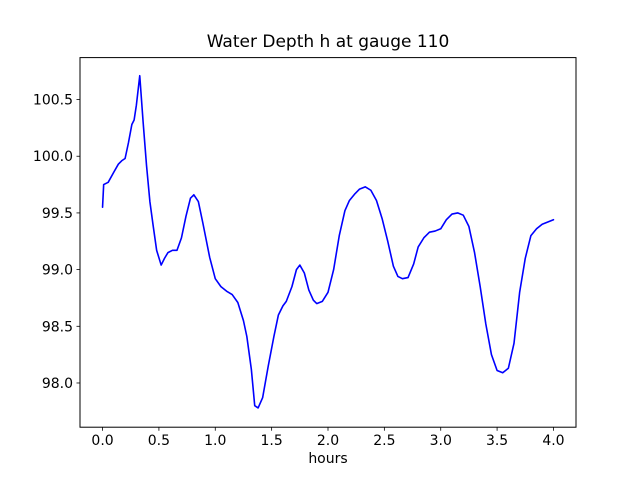  I want to click on x-tick-label: 2.0, so click(328, 441).